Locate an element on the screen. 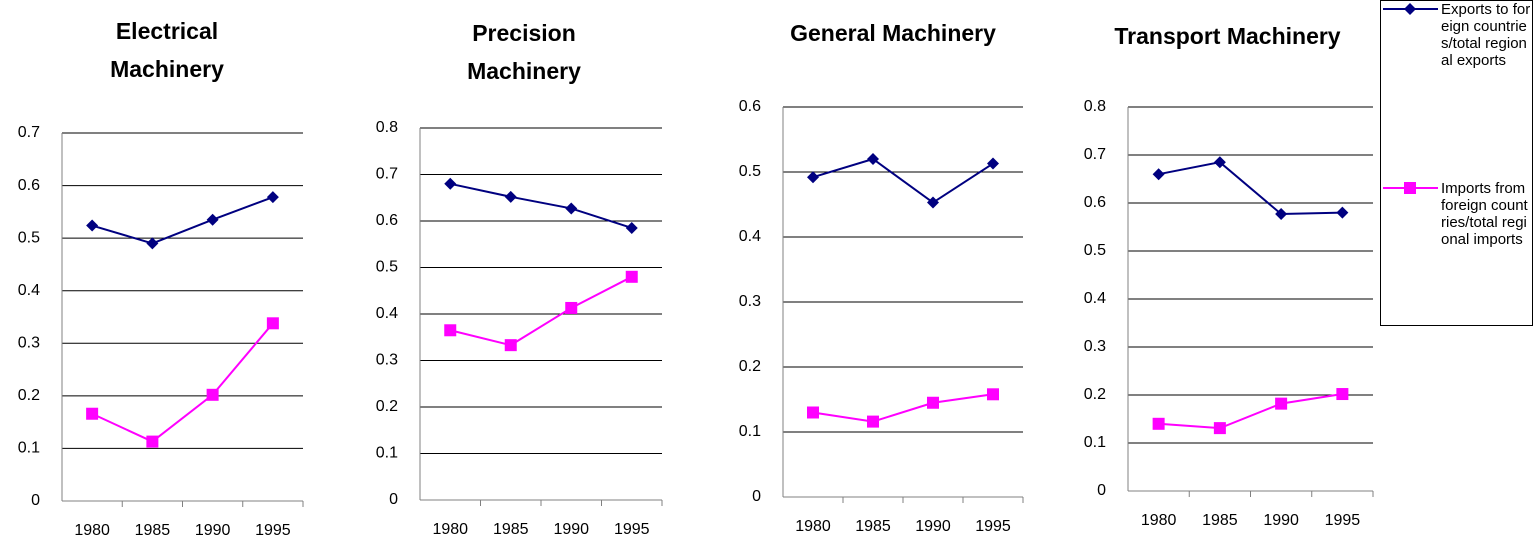  chart-title: General Machinery is located at coordinates (893, 33).